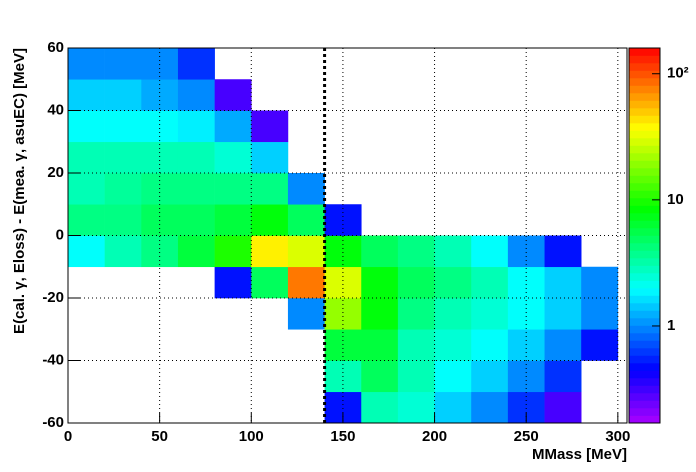 This screenshot has height=472, width=696. Describe the element at coordinates (675, 199) in the screenshot. I see `colorbar-tick-label: 10` at that location.